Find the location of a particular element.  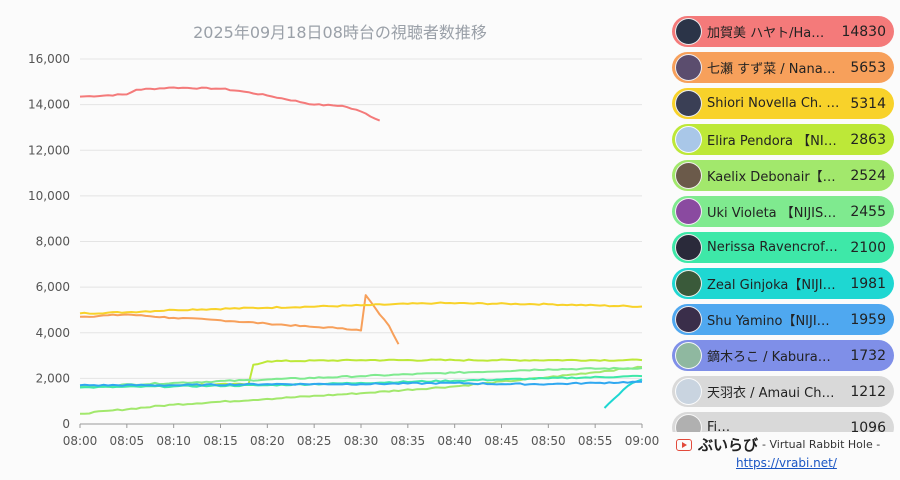

brand-line: ぶいらび - Virtual Rabbit Hole - is located at coordinates (778, 444).